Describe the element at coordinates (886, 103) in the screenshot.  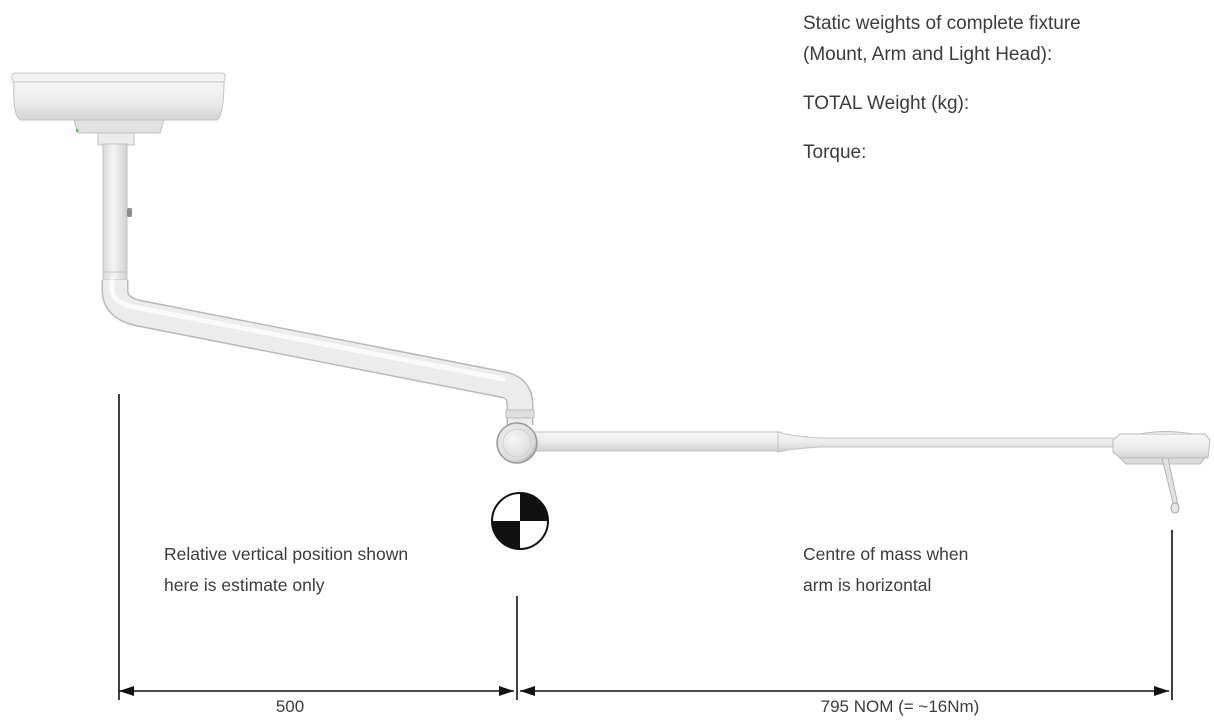
I see `total-weight-label: TOTAL Weight (kg):` at that location.